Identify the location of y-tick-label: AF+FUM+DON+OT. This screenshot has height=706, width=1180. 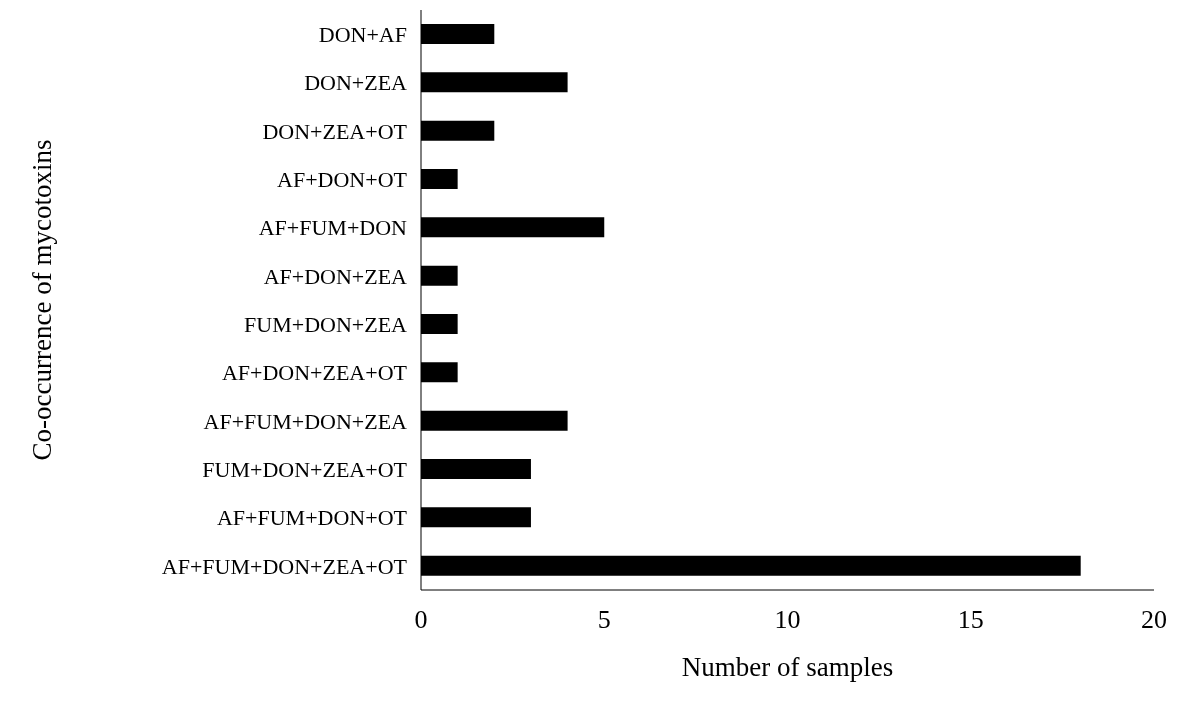
(312, 518).